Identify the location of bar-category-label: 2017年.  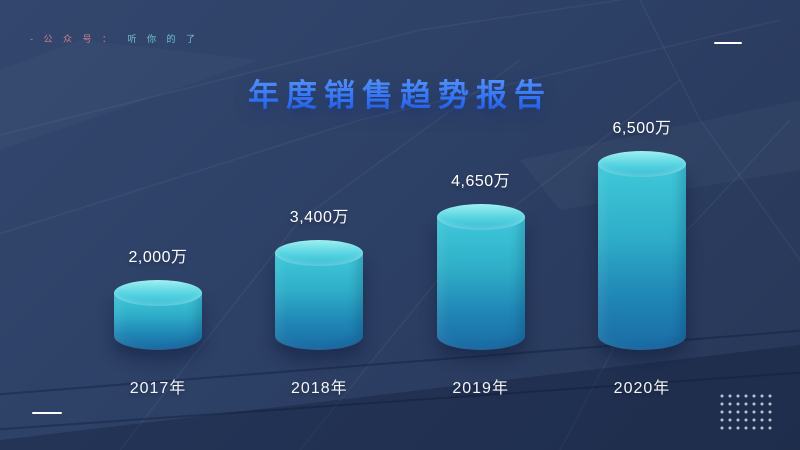
(158, 388).